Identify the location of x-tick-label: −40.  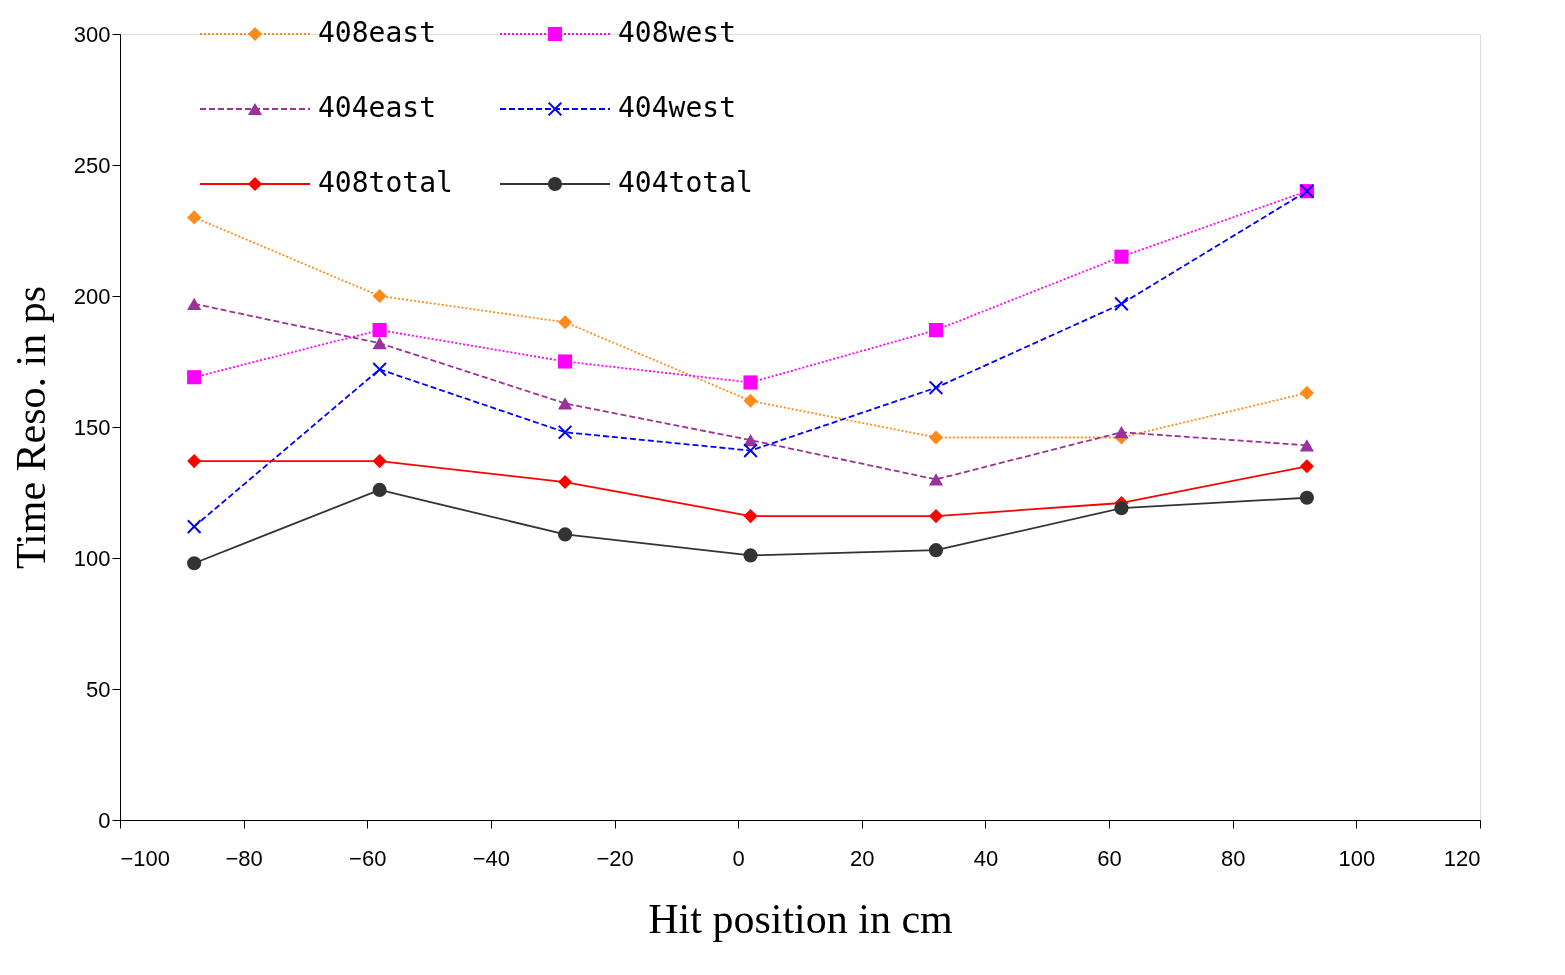
(491, 858).